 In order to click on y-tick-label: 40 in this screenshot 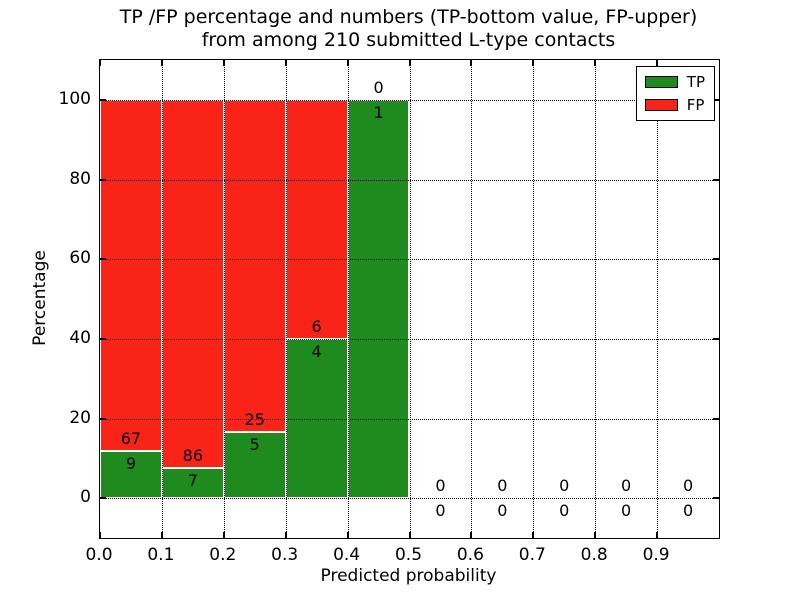, I will do `click(80, 337)`.